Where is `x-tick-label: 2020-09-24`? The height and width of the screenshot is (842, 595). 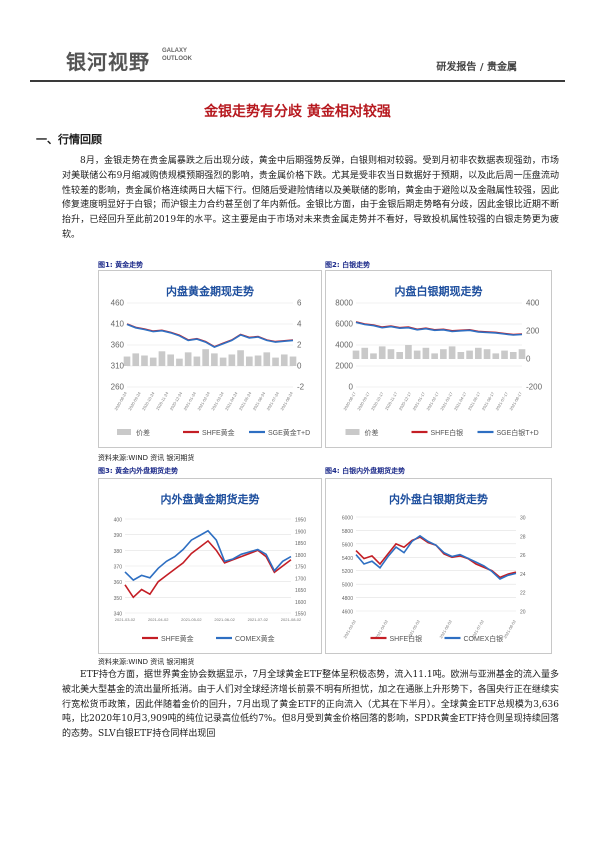 x-tick-label: 2020-09-24 is located at coordinates (134, 400).